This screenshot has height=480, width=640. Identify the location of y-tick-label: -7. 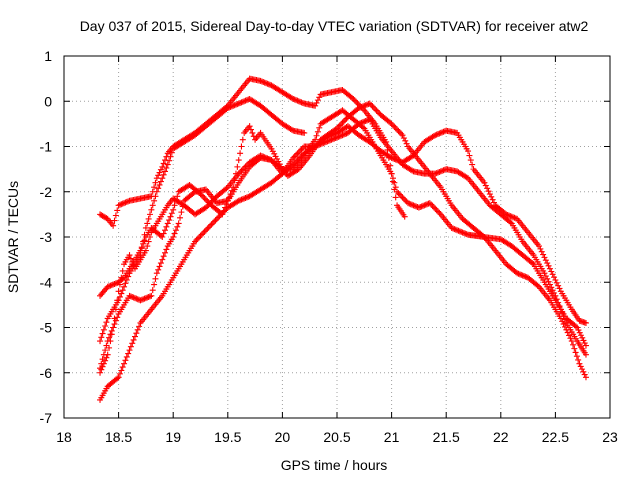
(46, 418).